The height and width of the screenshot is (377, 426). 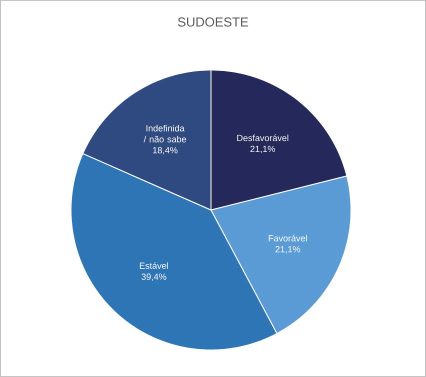 What do you see at coordinates (154, 277) in the screenshot?
I see `data-label: 39,4%` at bounding box center [154, 277].